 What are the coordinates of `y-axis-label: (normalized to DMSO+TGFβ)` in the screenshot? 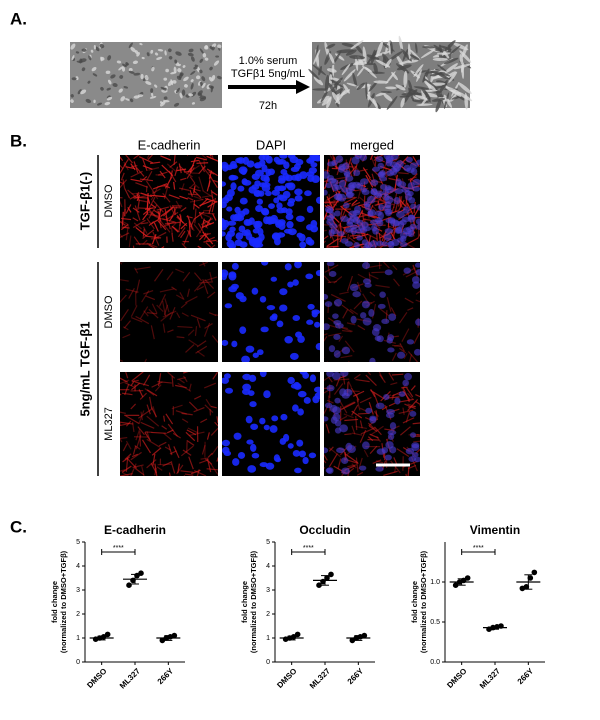 It's located at (63, 601).